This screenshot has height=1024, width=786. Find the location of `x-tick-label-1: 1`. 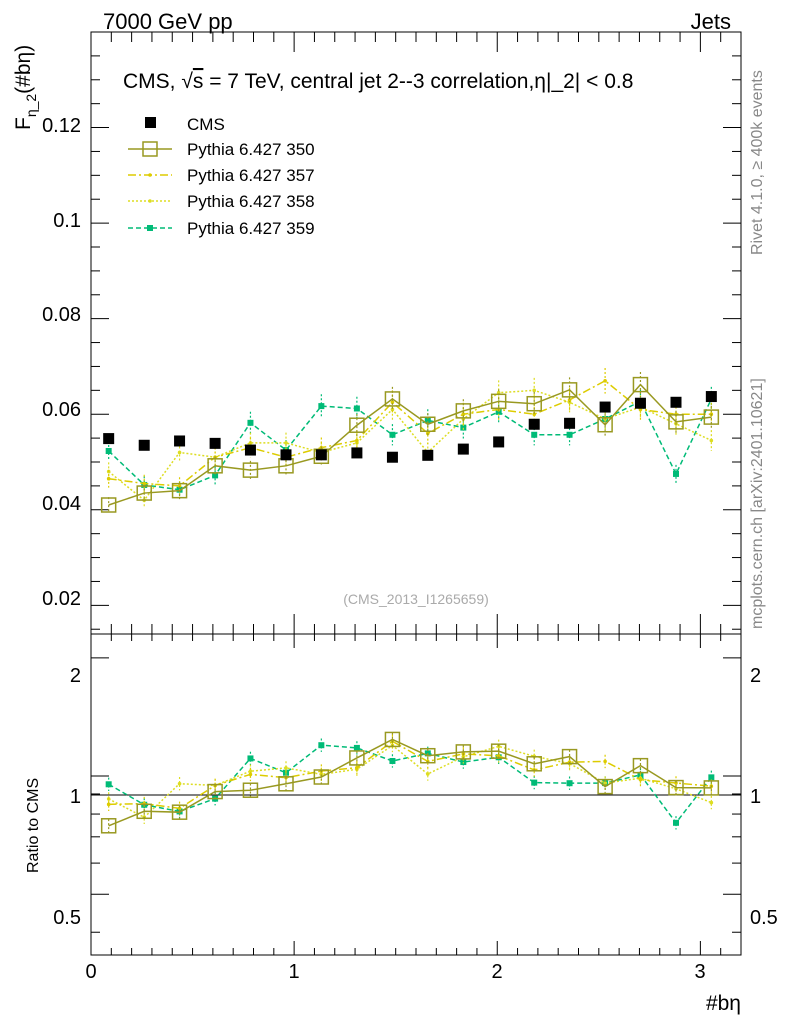

x-tick-label-1: 1 is located at coordinates (293, 972).